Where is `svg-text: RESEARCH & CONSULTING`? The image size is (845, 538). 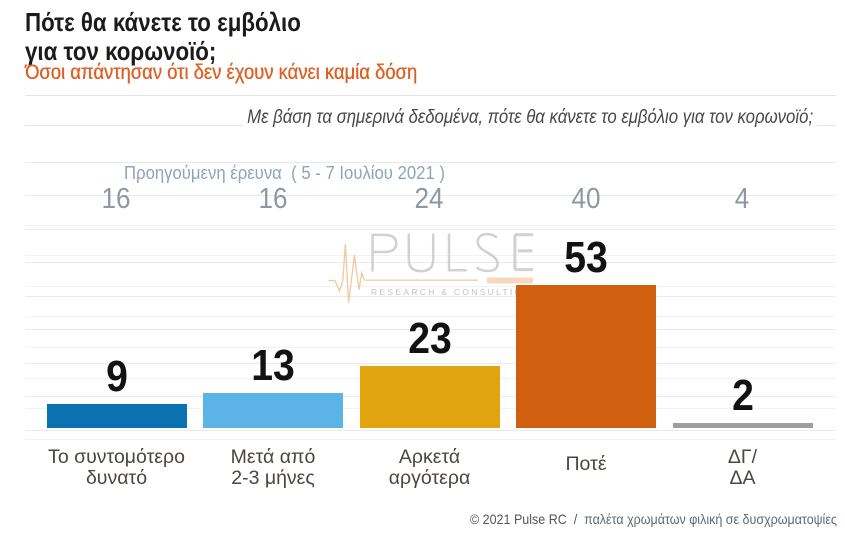 svg-text: RESEARCH & CONSULTING is located at coordinates (451, 292).